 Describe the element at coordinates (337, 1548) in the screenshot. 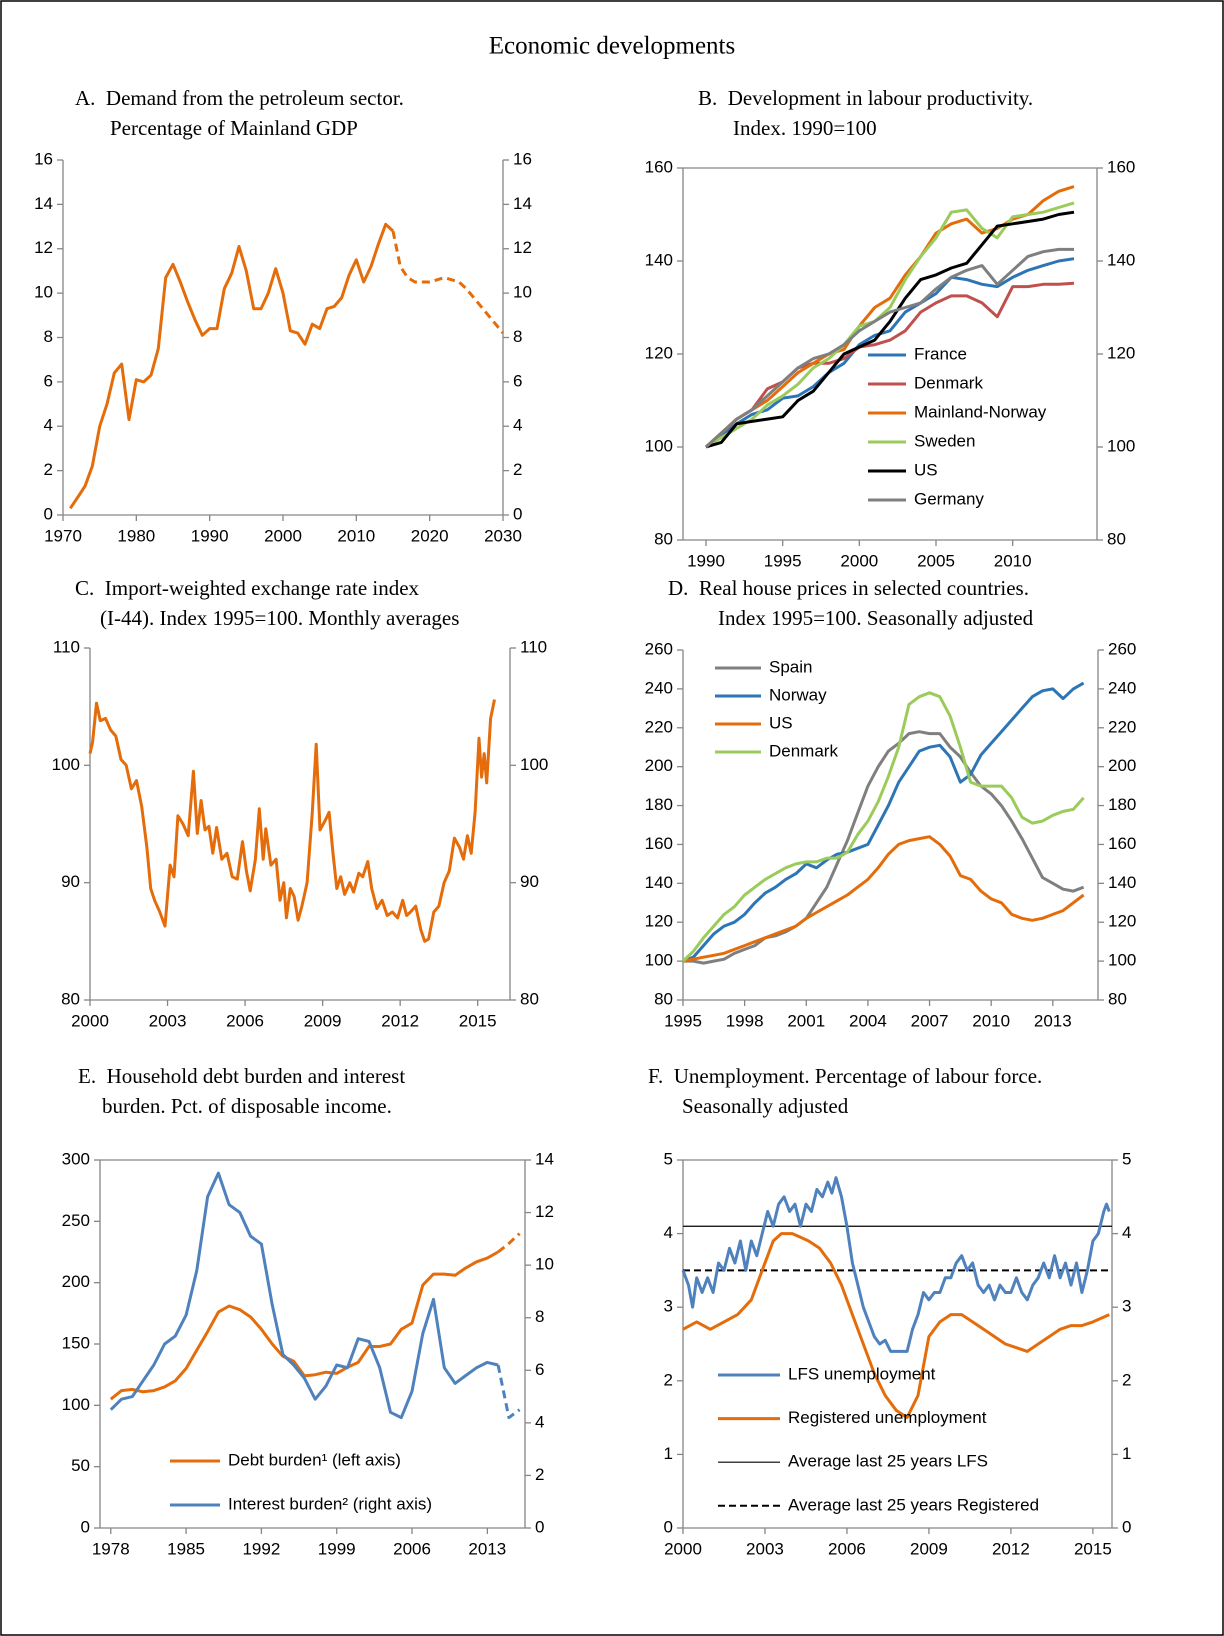

I see `x-tick-label: 1999` at that location.